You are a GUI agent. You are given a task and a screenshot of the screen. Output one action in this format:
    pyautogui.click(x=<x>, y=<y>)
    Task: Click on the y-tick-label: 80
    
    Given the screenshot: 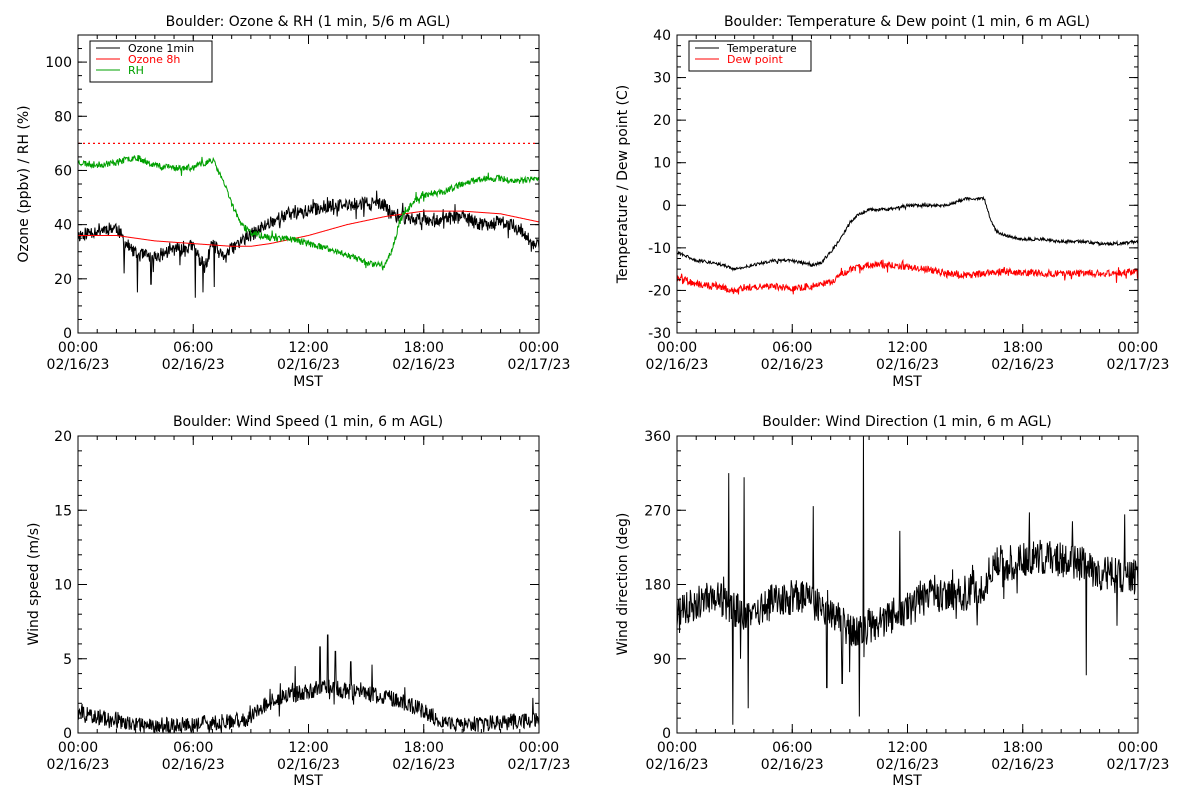 What is the action you would take?
    pyautogui.click(x=63, y=117)
    